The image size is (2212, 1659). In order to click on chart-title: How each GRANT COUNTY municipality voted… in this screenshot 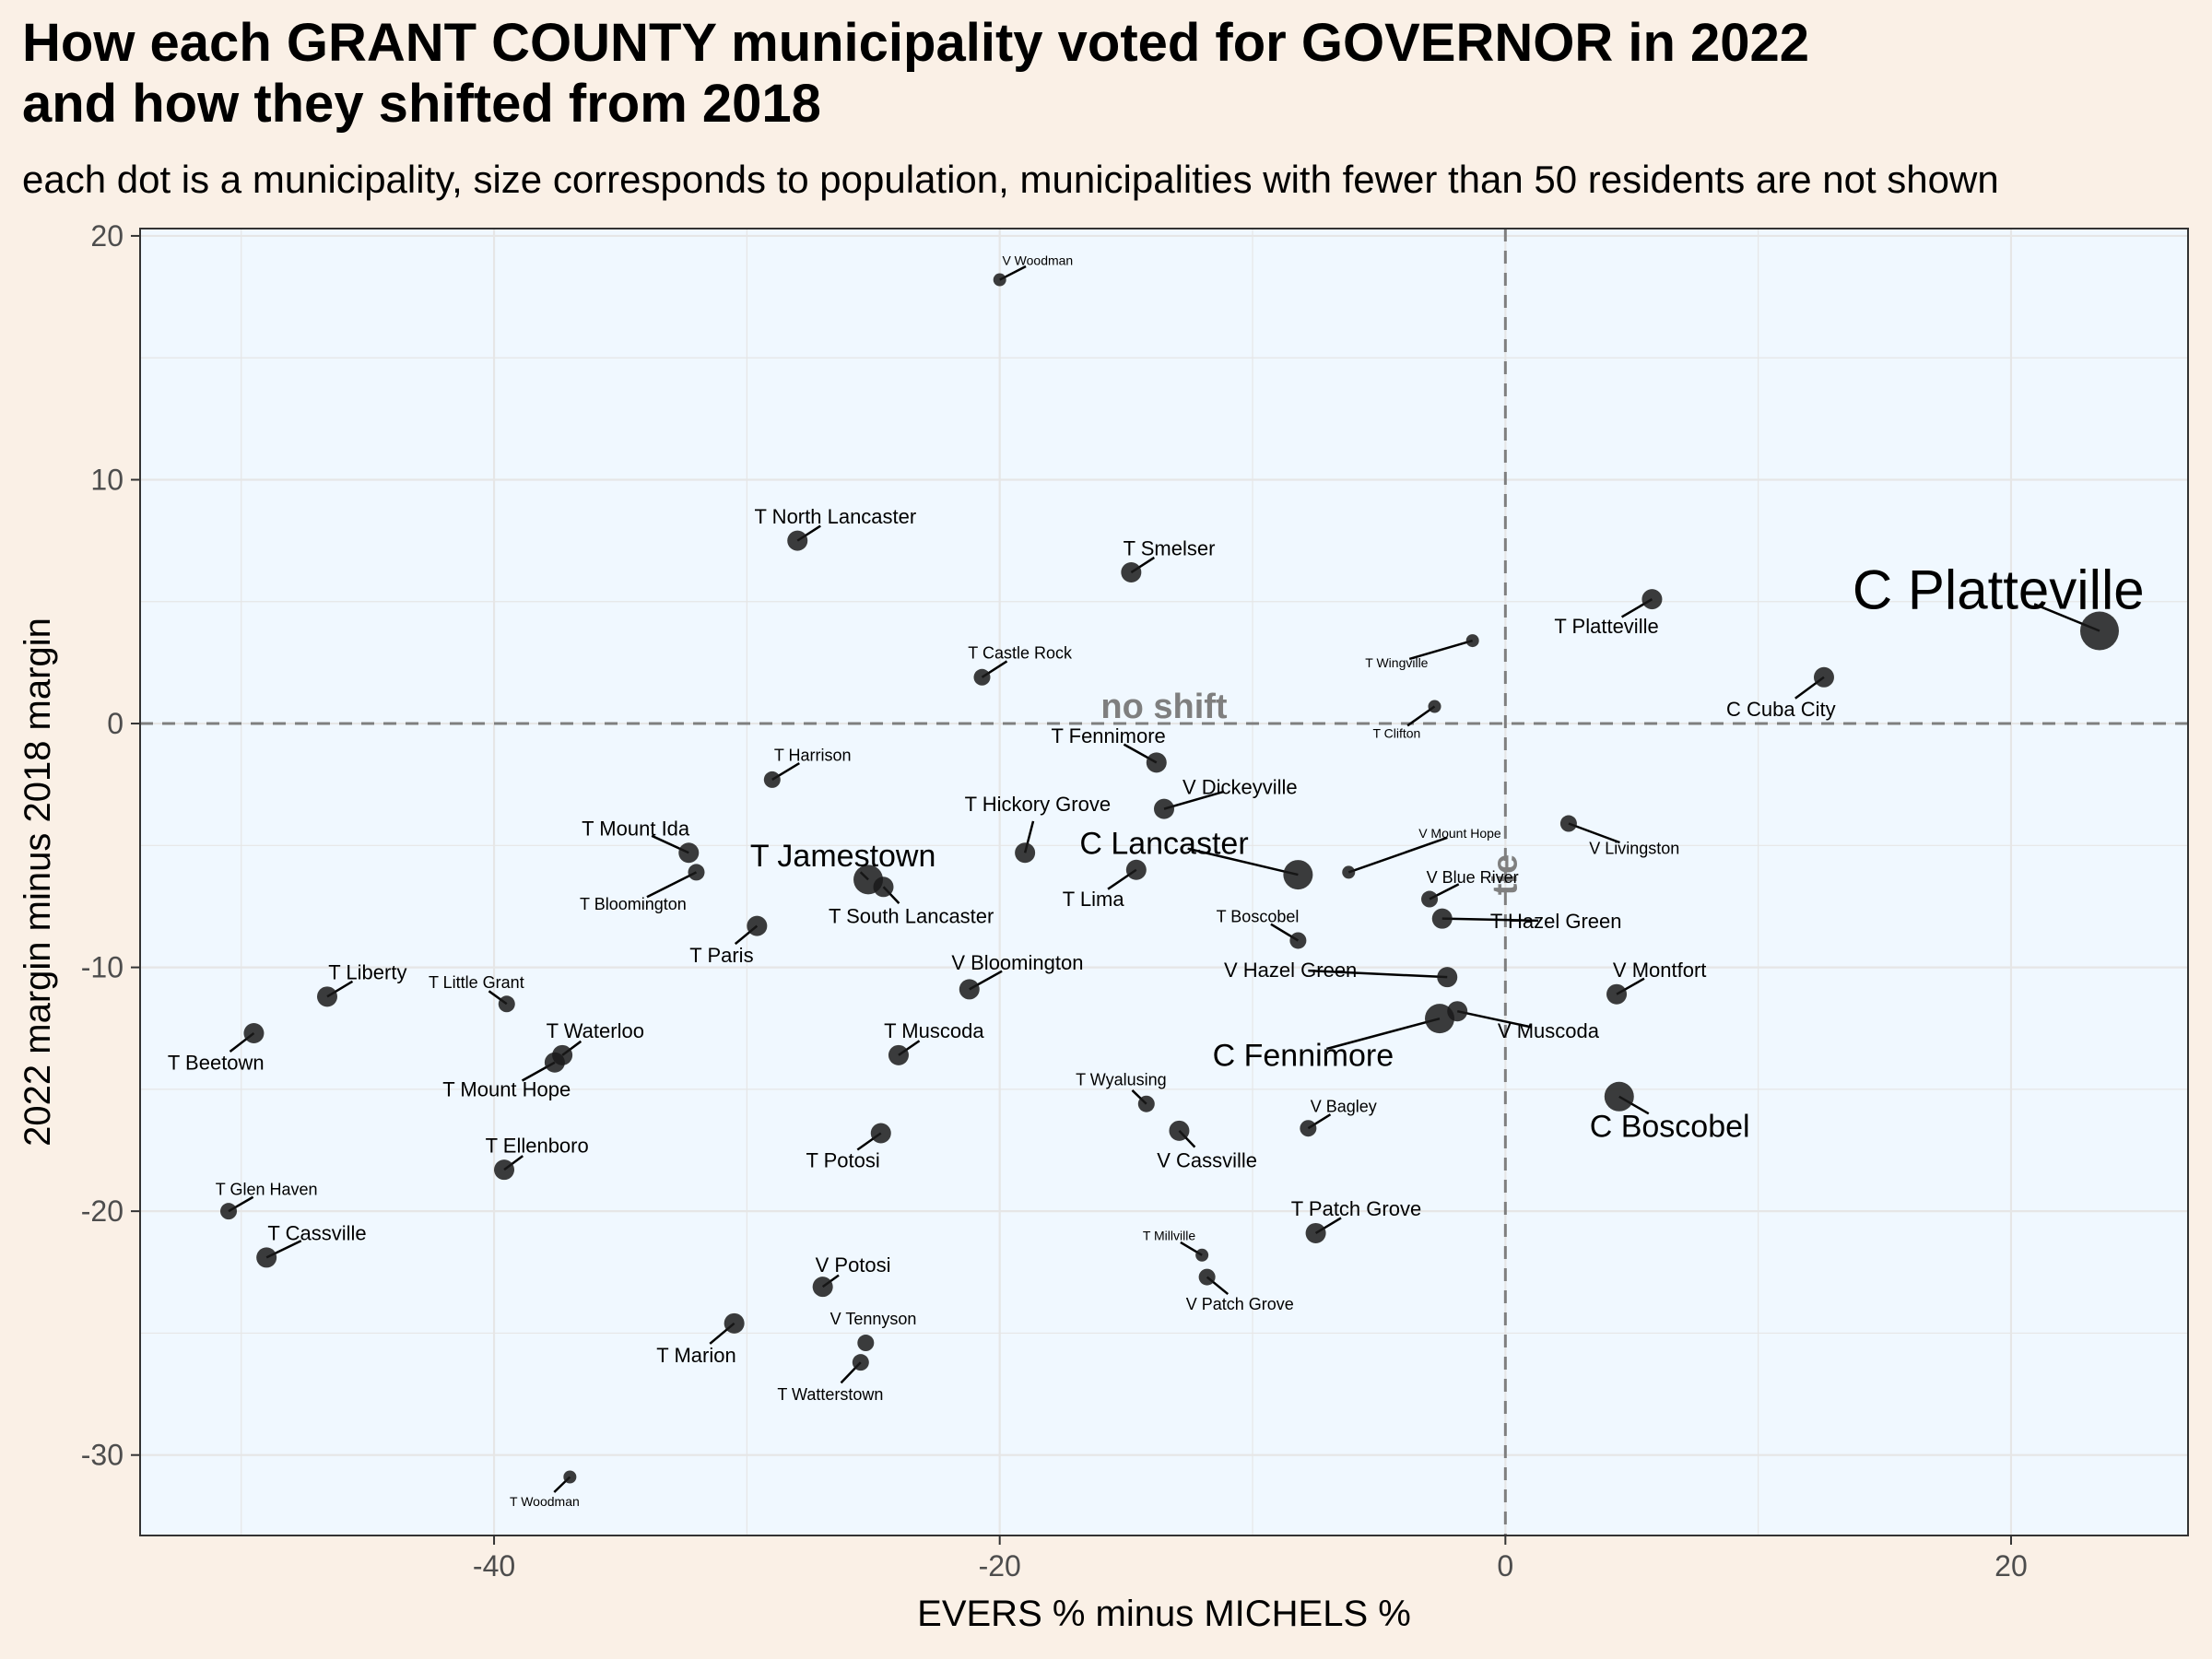, I will do `click(1109, 74)`.